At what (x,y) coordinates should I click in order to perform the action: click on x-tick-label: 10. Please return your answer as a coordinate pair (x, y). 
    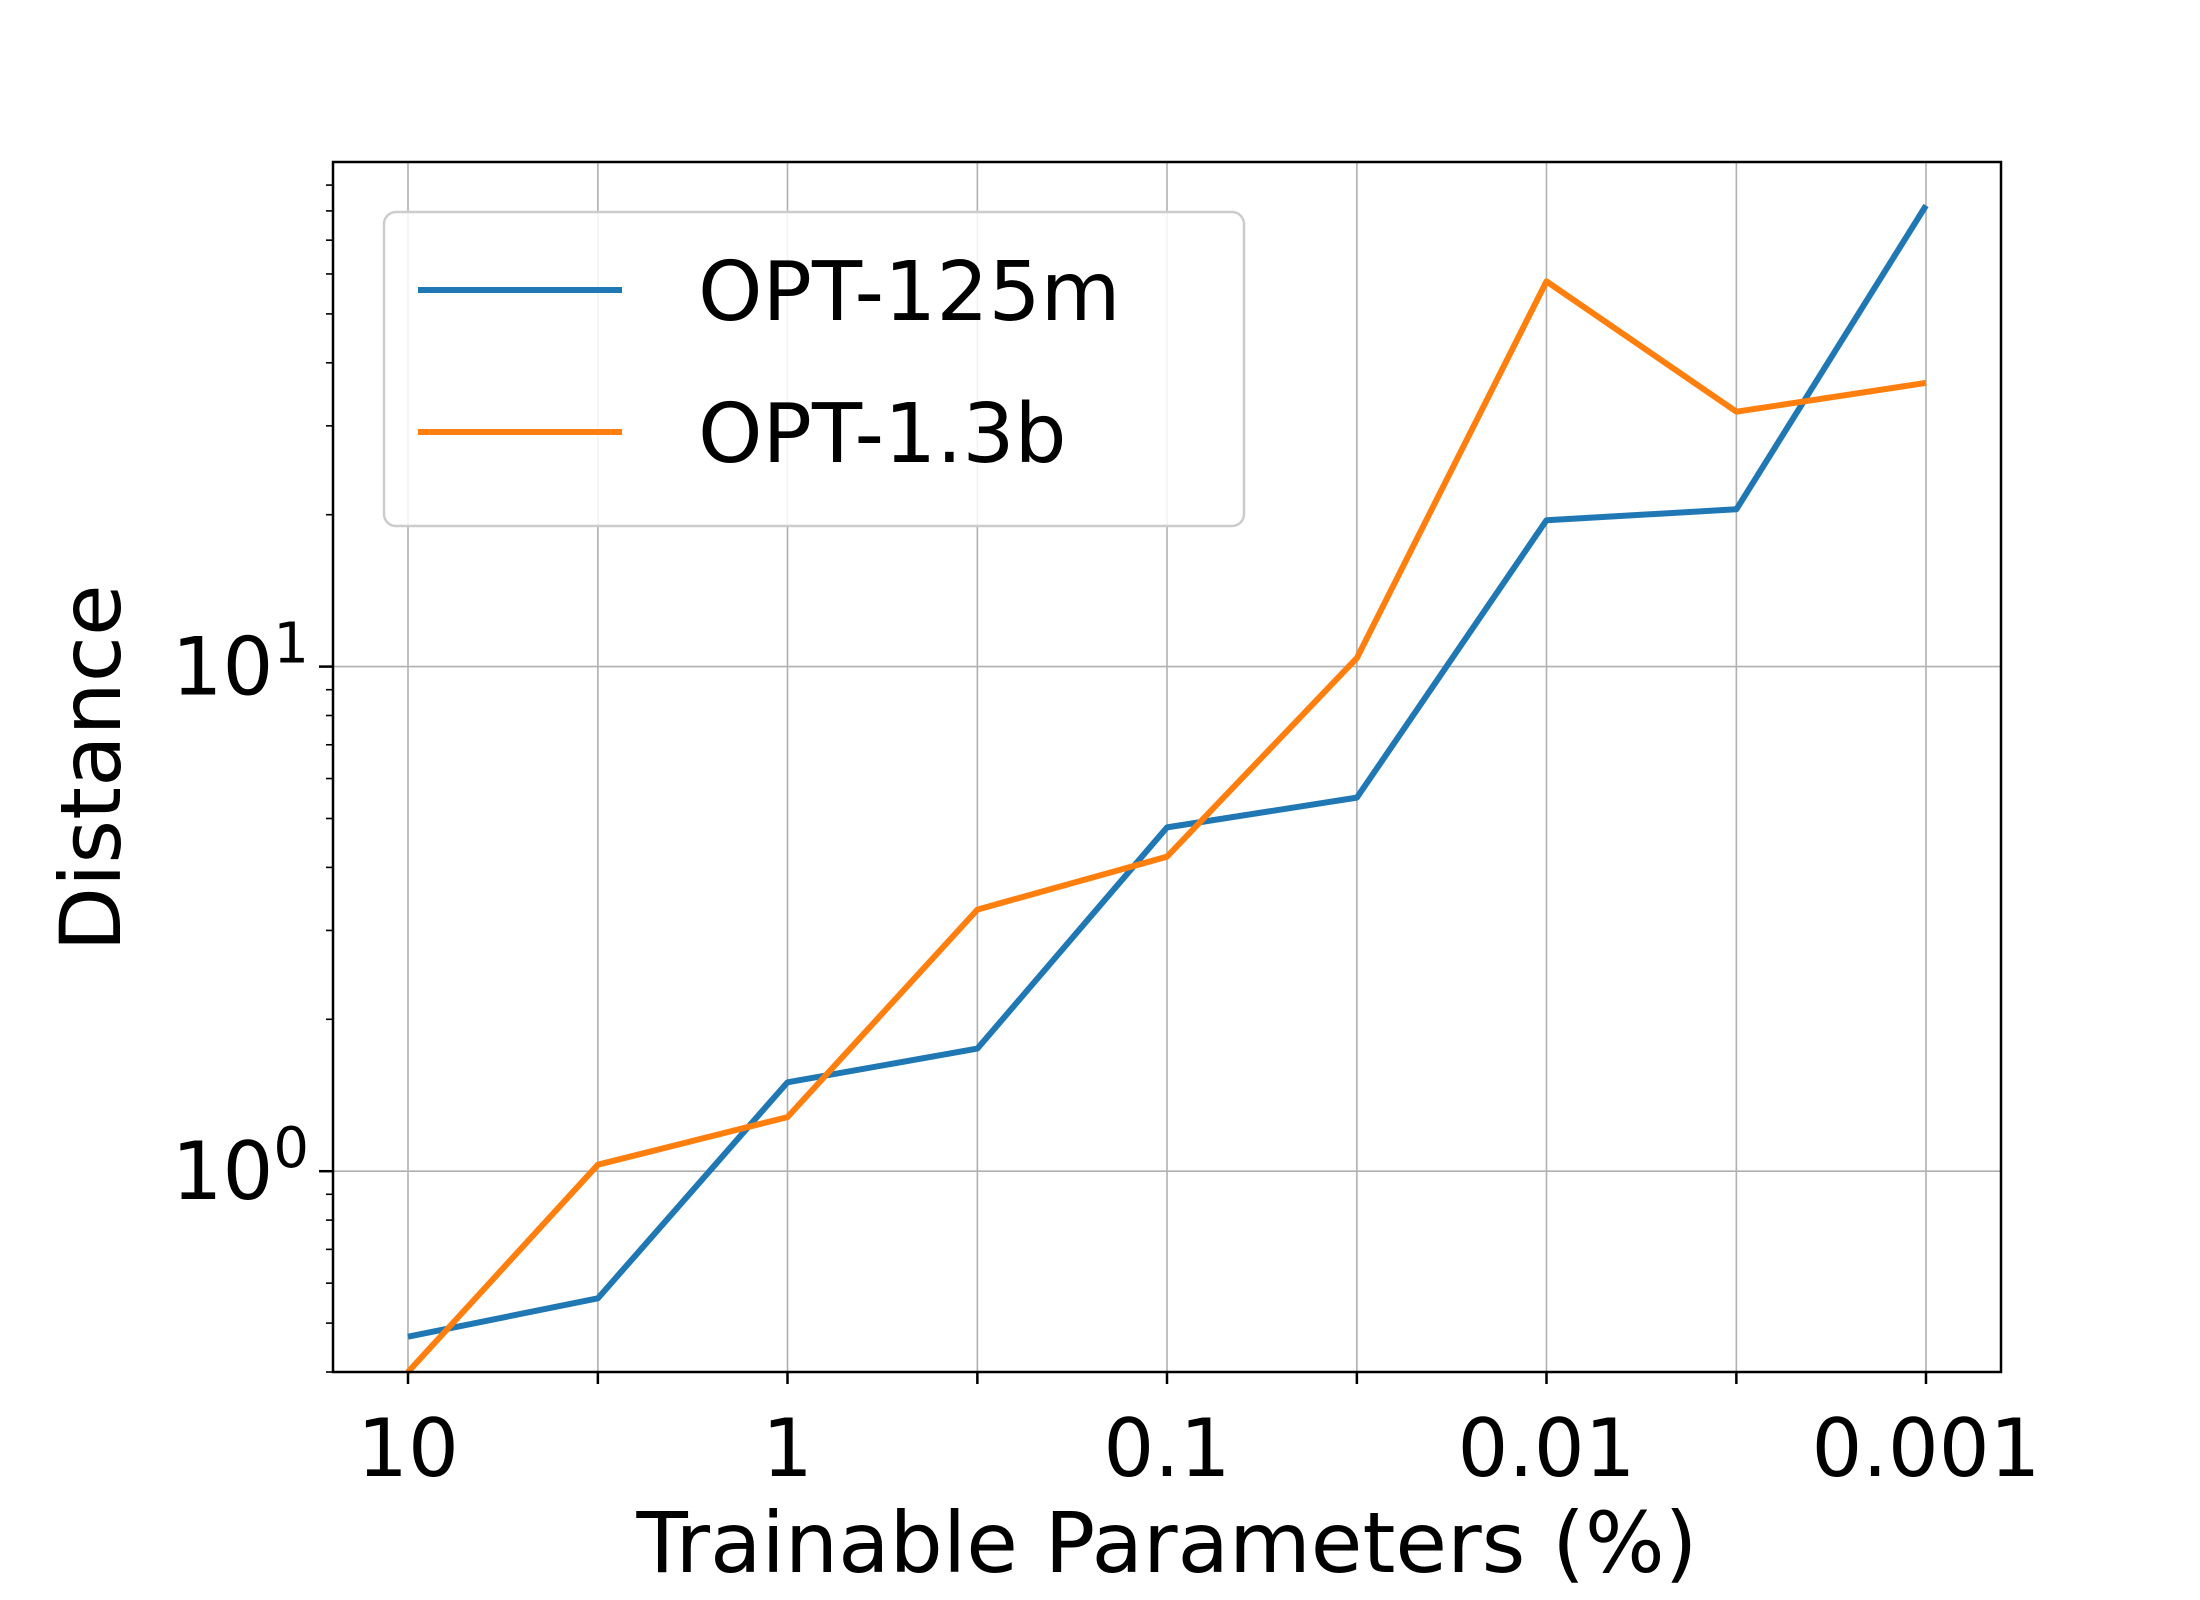
    Looking at the image, I should click on (408, 1448).